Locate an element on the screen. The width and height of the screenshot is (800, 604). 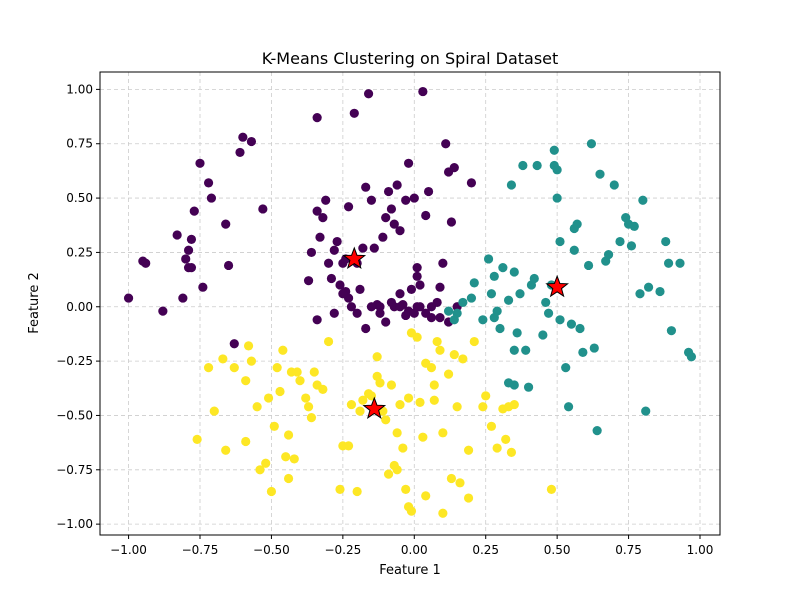
y-tick-label: 1.00 is located at coordinates (79, 89).